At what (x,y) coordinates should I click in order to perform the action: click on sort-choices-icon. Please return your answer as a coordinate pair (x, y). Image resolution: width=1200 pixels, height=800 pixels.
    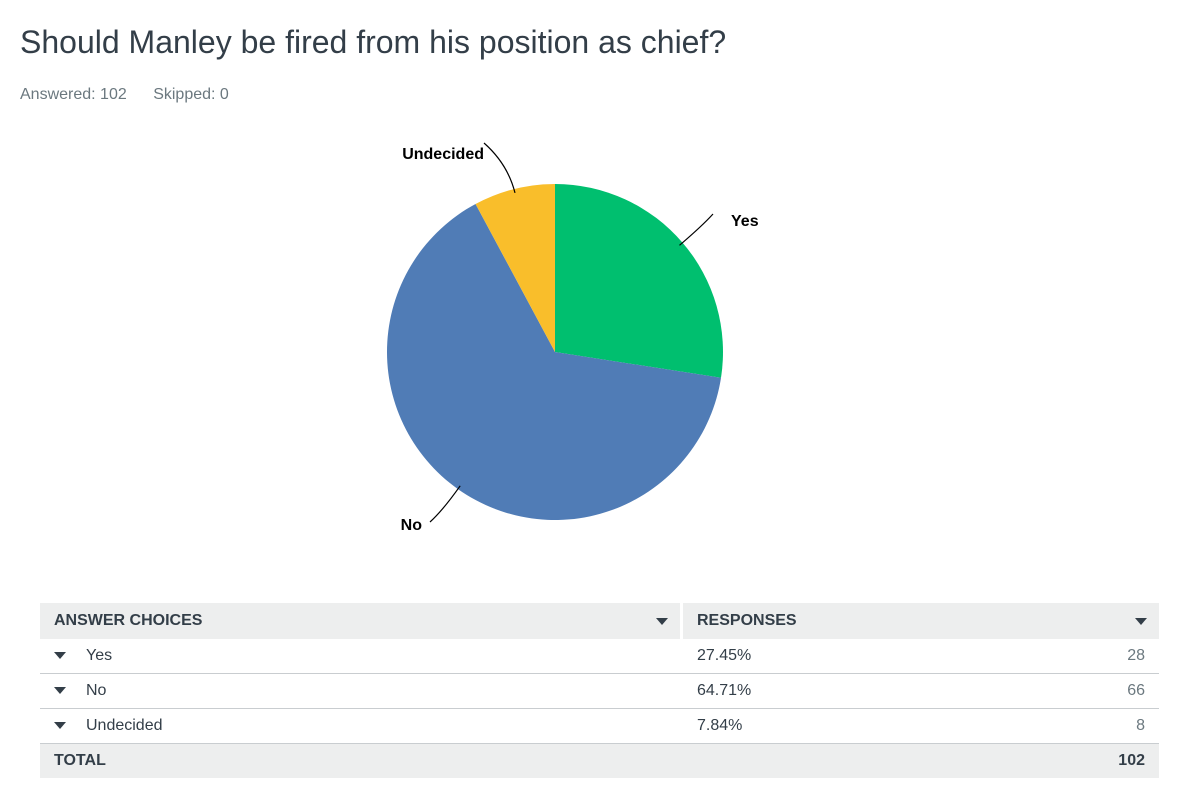
    Looking at the image, I should click on (662, 621).